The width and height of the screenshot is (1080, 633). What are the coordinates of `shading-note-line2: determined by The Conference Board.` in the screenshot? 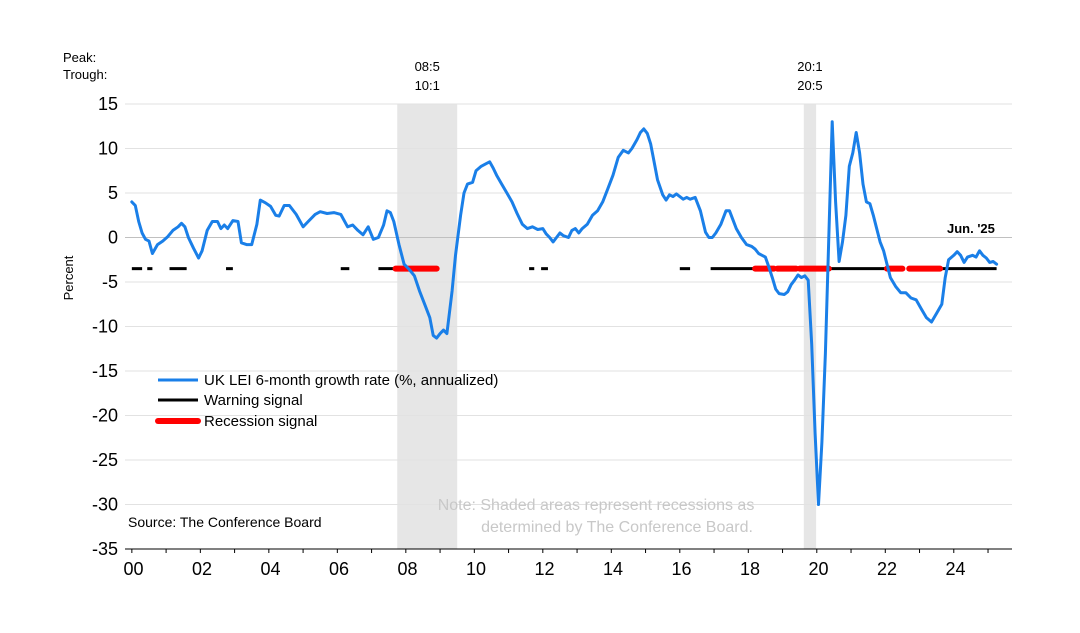 It's located at (617, 527).